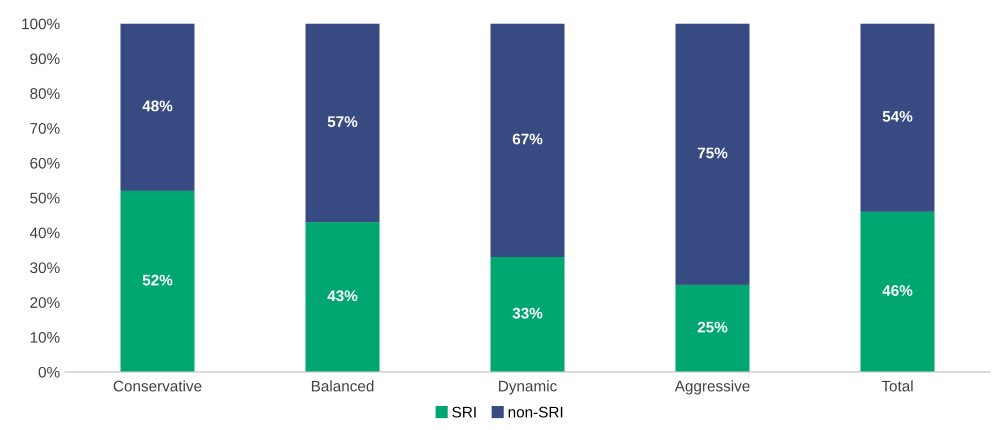 Image resolution: width=1000 pixels, height=430 pixels. Describe the element at coordinates (528, 387) in the screenshot. I see `x-tick-label: Dynamic` at that location.